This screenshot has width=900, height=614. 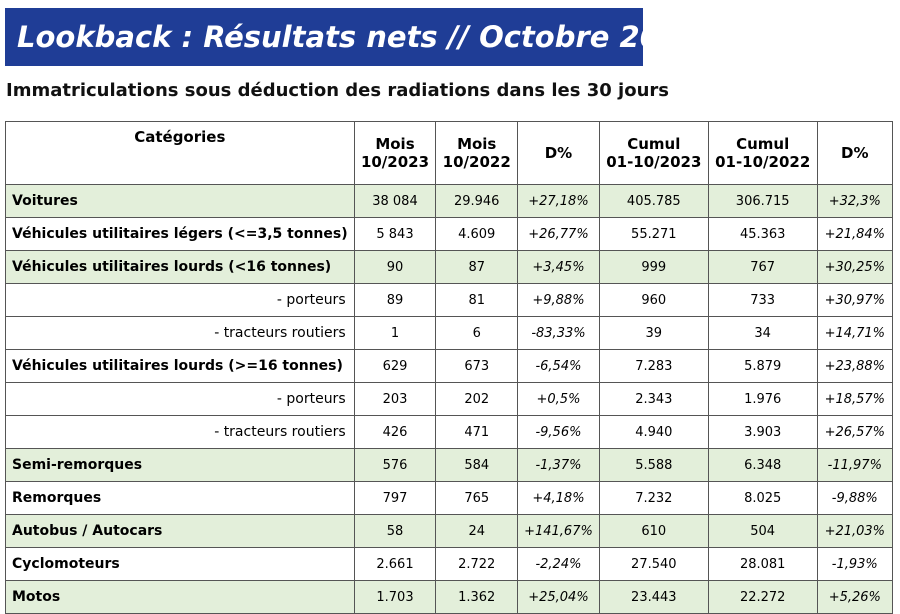 What do you see at coordinates (855, 498) in the screenshot?
I see `value-cell: -9,88%` at bounding box center [855, 498].